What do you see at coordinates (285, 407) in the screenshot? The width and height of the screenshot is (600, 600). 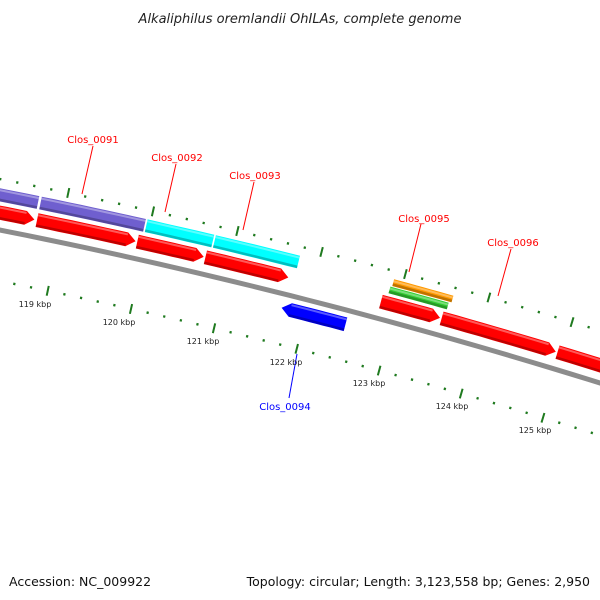 I see `gene-label-clos-0094: Clos_0094` at bounding box center [285, 407].